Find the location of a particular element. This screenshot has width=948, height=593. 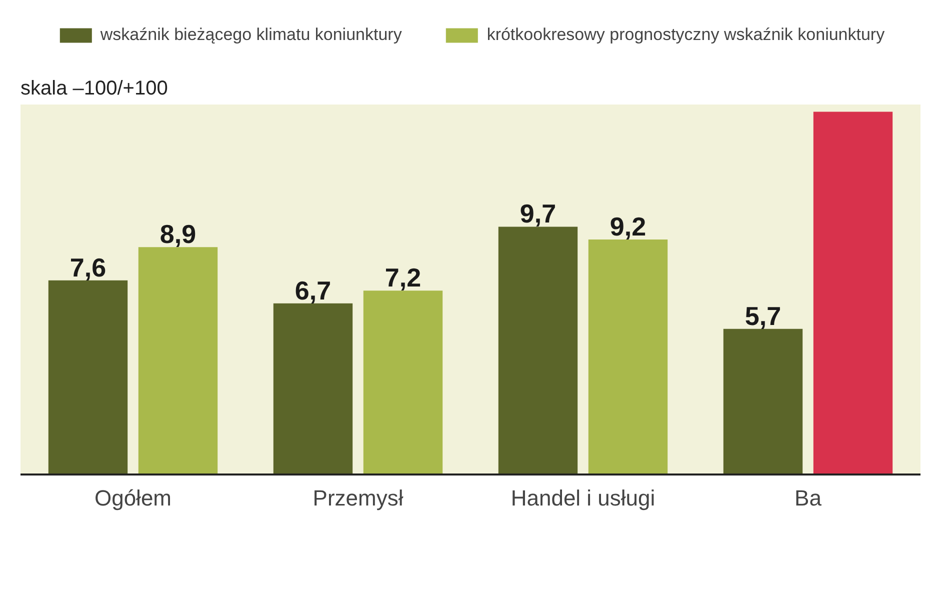

data-label: 6,7 is located at coordinates (313, 290).